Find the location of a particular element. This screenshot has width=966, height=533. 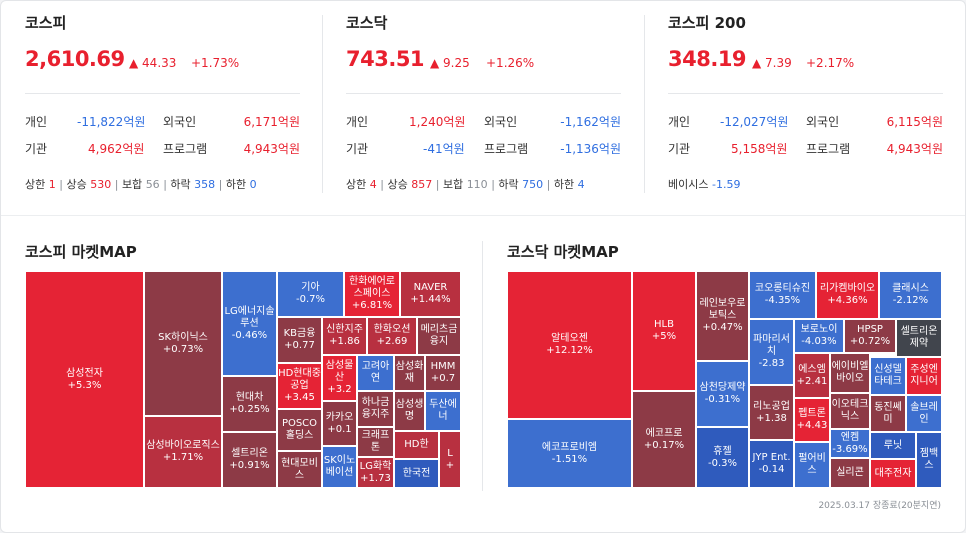

rise-label: 상승 is located at coordinates (76, 184).